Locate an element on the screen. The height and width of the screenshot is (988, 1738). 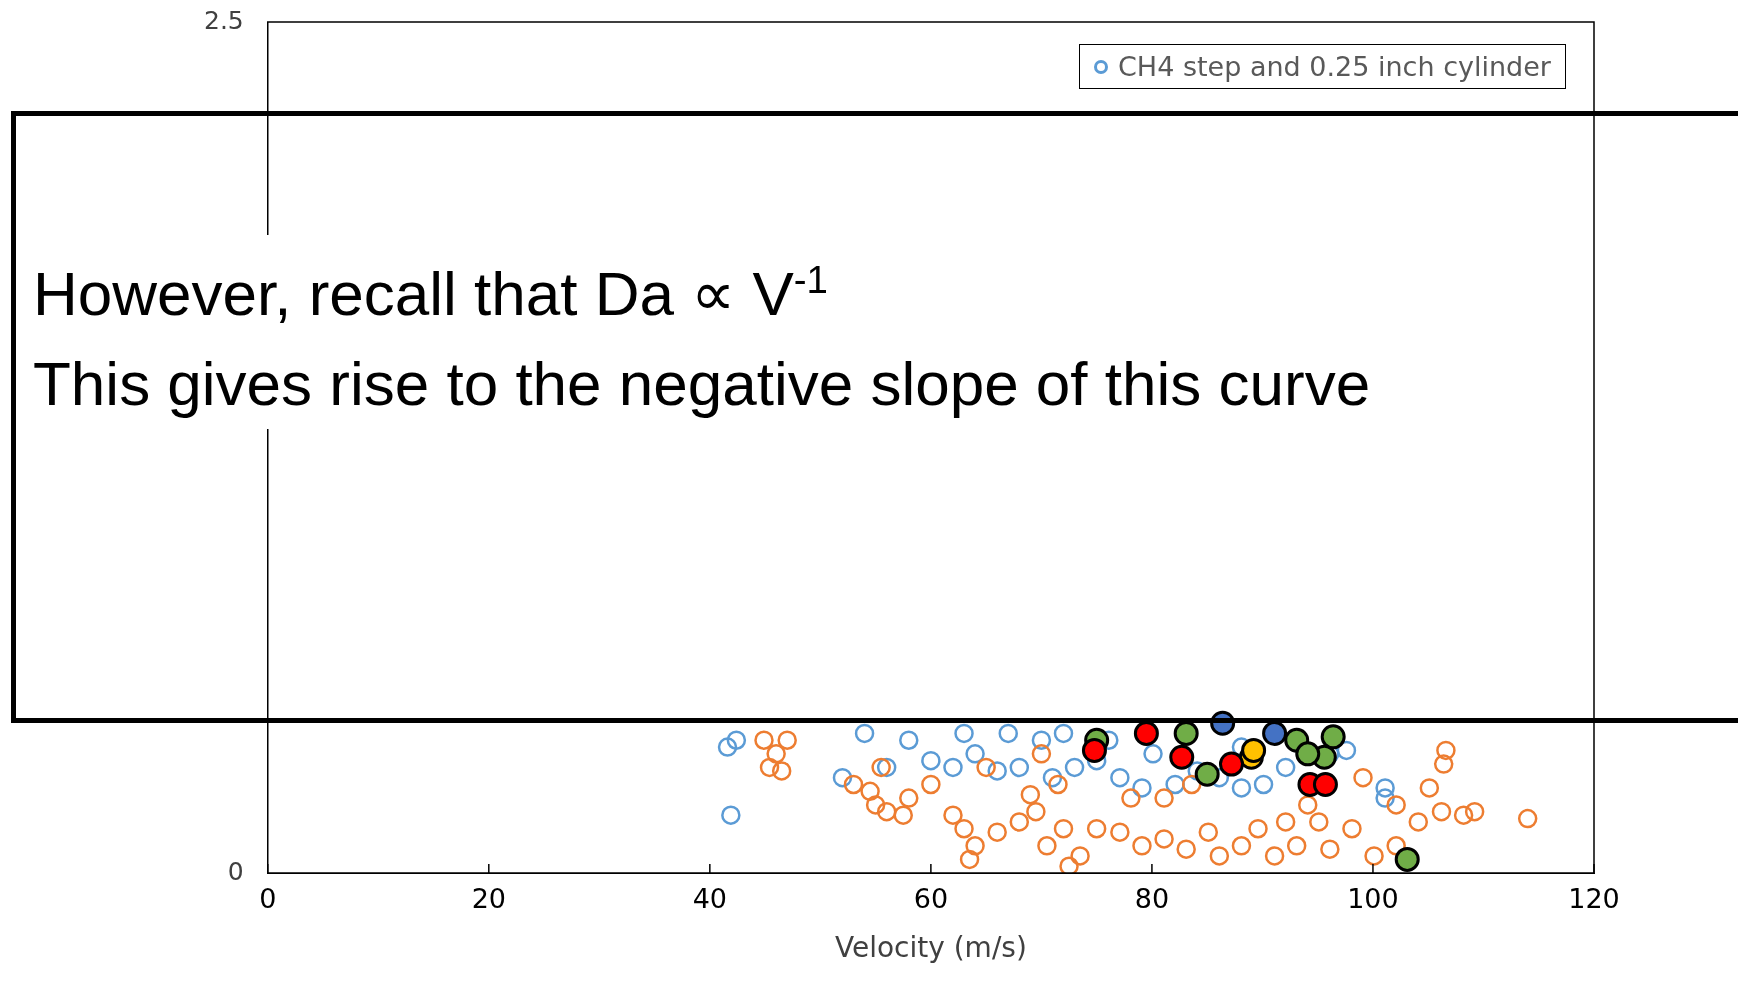
annotation: This gives rise to the negative slope of this curve is located at coordinates (702, 383).